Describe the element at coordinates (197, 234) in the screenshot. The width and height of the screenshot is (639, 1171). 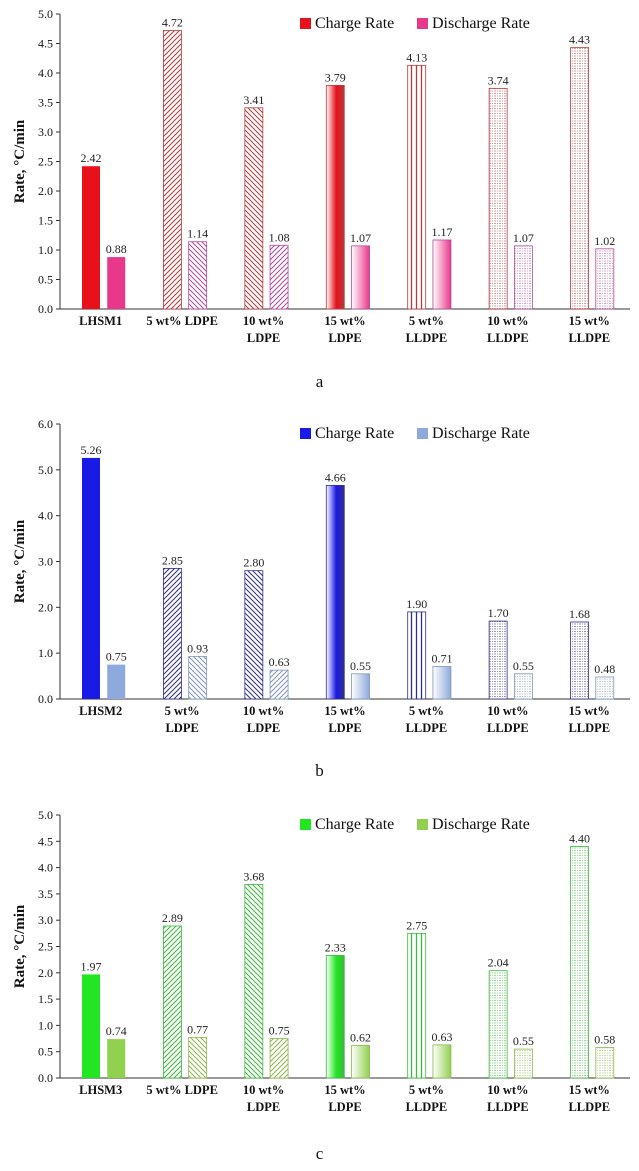
I see `discharge-value-label: 1.14` at that location.